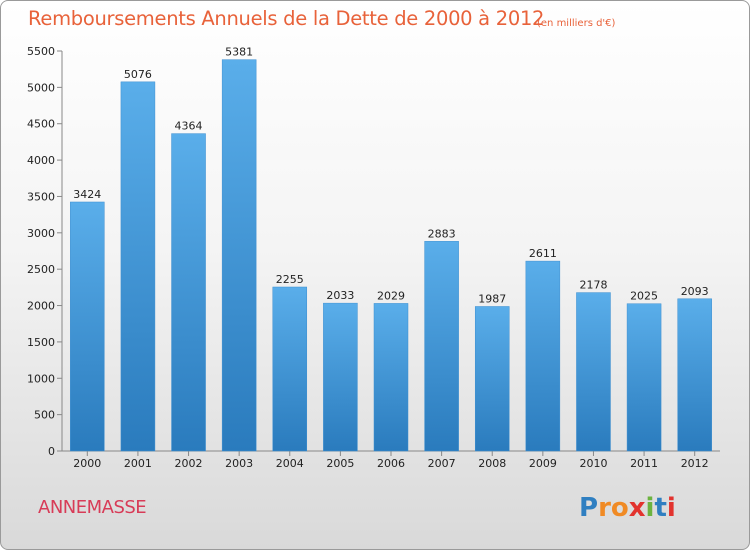 This screenshot has height=550, width=750. Describe the element at coordinates (138, 74) in the screenshot. I see `bar-value-label: 5076` at that location.